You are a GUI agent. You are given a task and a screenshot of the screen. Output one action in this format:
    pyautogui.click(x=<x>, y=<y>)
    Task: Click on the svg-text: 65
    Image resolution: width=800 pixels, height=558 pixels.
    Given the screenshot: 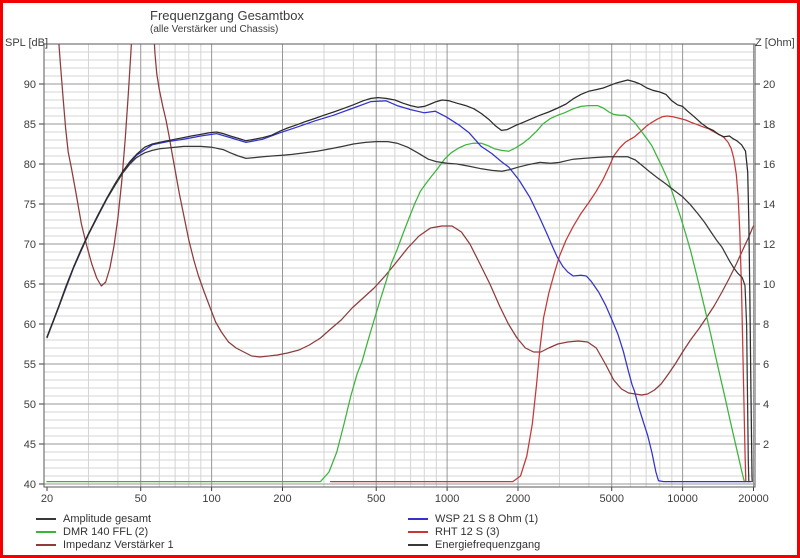 What is the action you would take?
    pyautogui.click(x=30, y=285)
    